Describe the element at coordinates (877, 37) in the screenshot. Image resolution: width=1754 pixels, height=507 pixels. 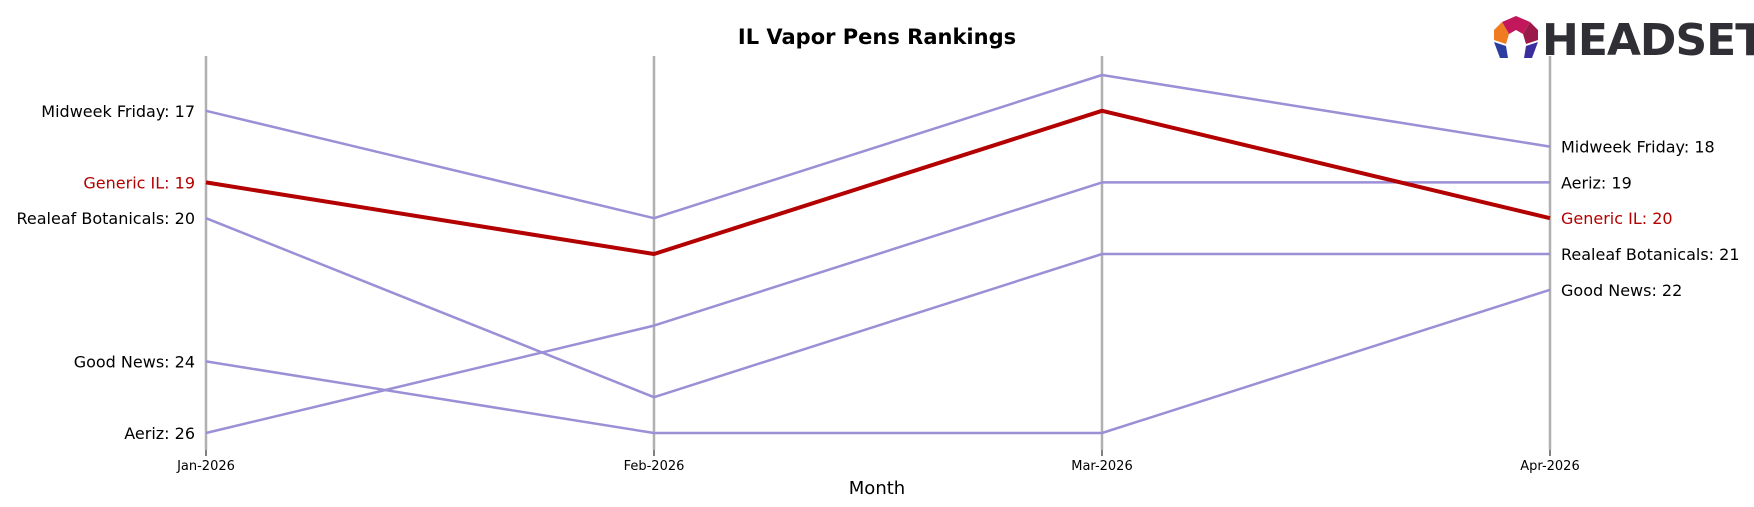
I see `chart-title: IL Vapor Pens Rankings` at that location.